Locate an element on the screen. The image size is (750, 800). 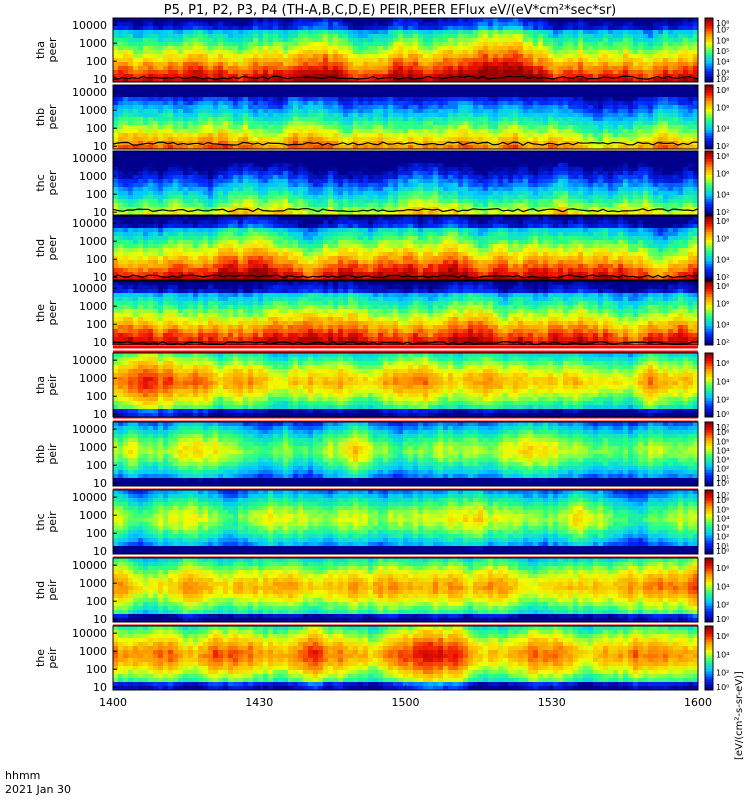
spacecraft-potential-line is located at coordinates (405, 276).